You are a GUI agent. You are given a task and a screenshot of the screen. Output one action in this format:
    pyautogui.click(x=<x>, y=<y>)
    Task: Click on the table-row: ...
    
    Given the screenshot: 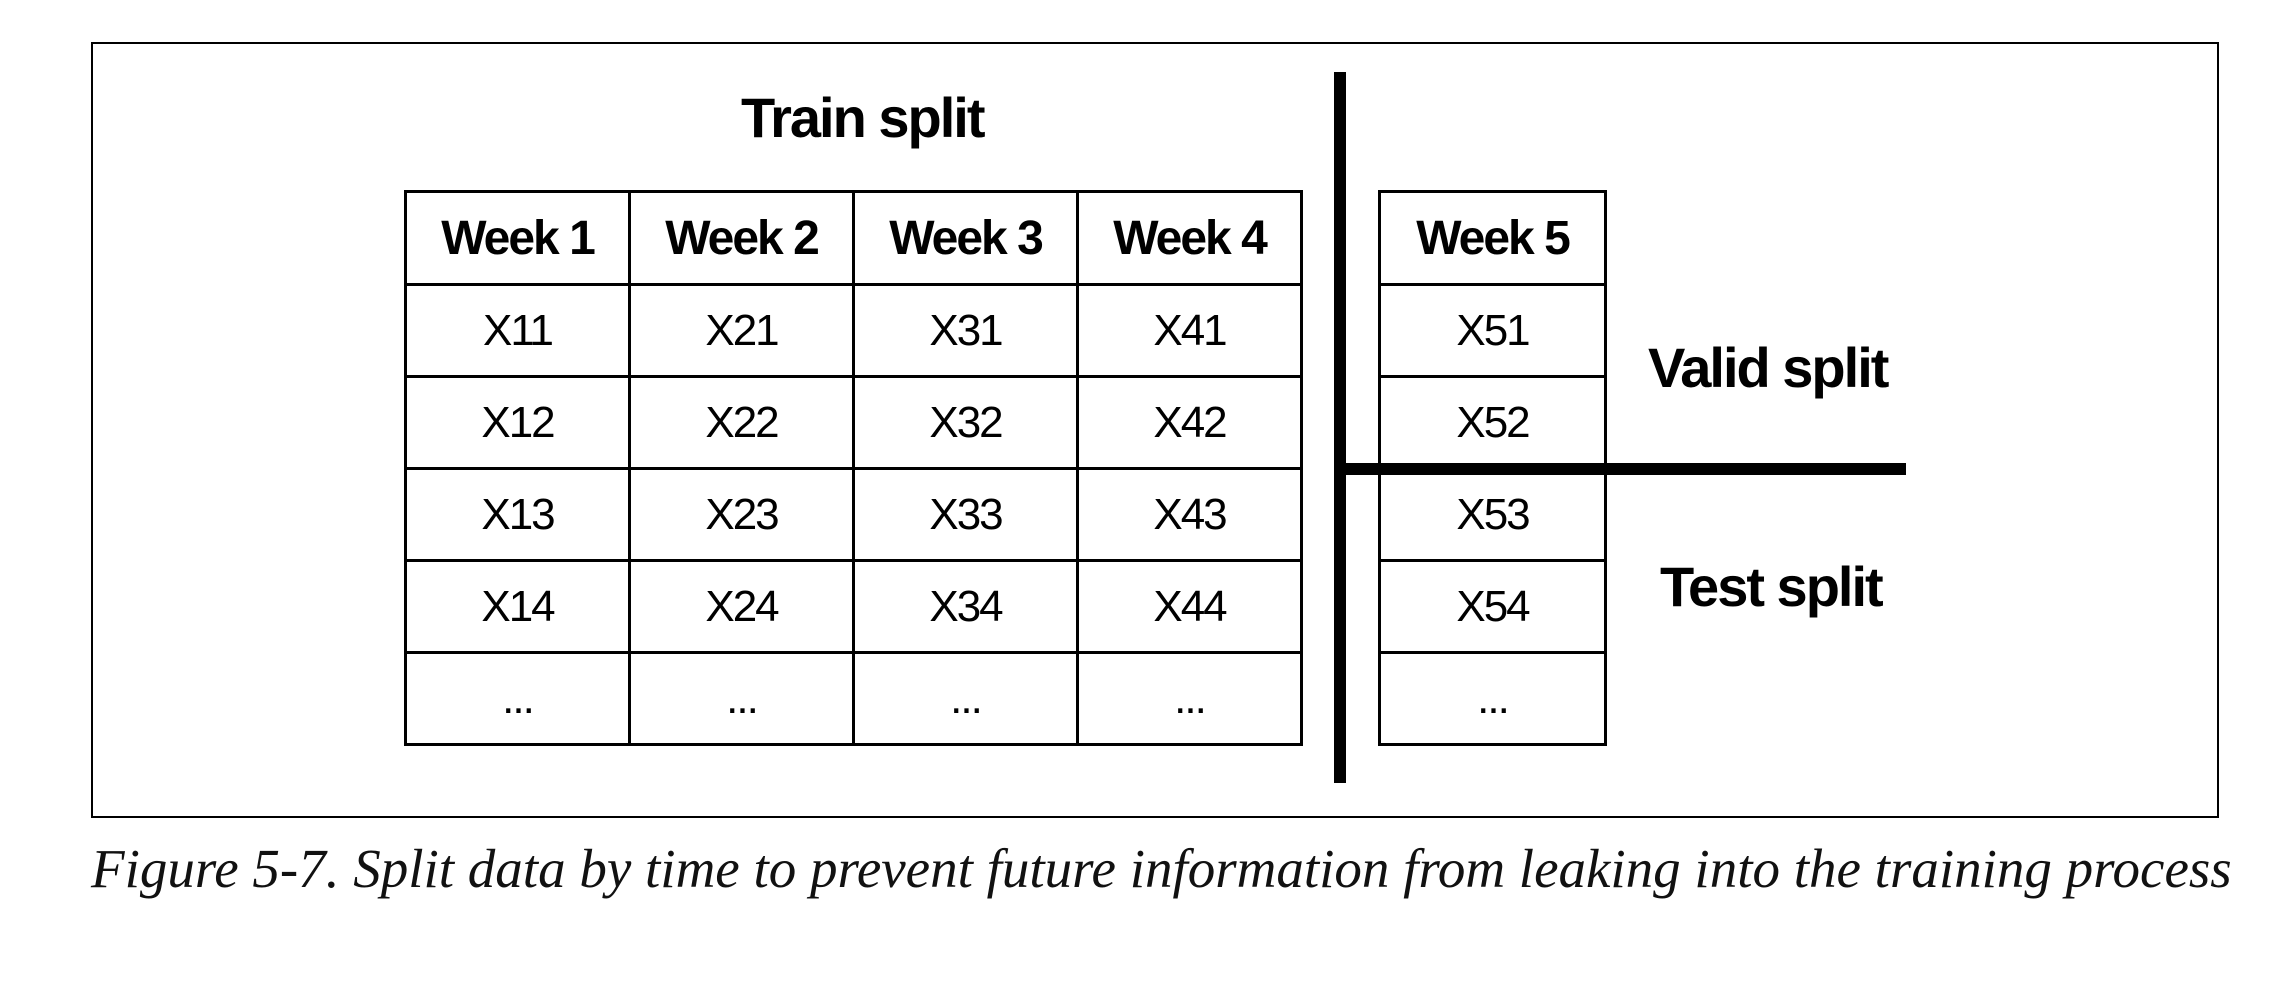 What is the action you would take?
    pyautogui.click(x=1492, y=698)
    